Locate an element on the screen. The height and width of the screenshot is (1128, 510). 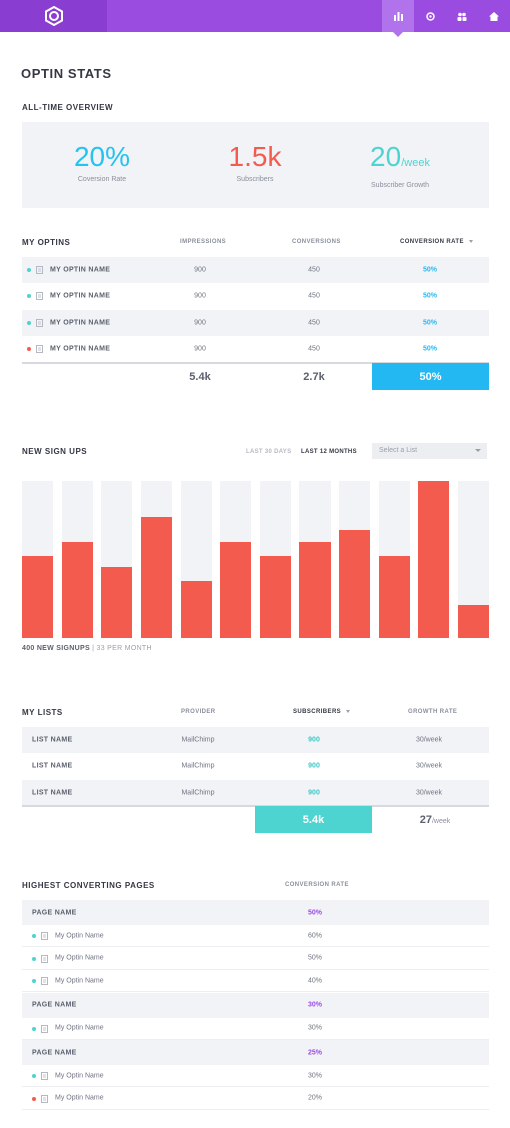
optin-impressions: 900 is located at coordinates (200, 270).